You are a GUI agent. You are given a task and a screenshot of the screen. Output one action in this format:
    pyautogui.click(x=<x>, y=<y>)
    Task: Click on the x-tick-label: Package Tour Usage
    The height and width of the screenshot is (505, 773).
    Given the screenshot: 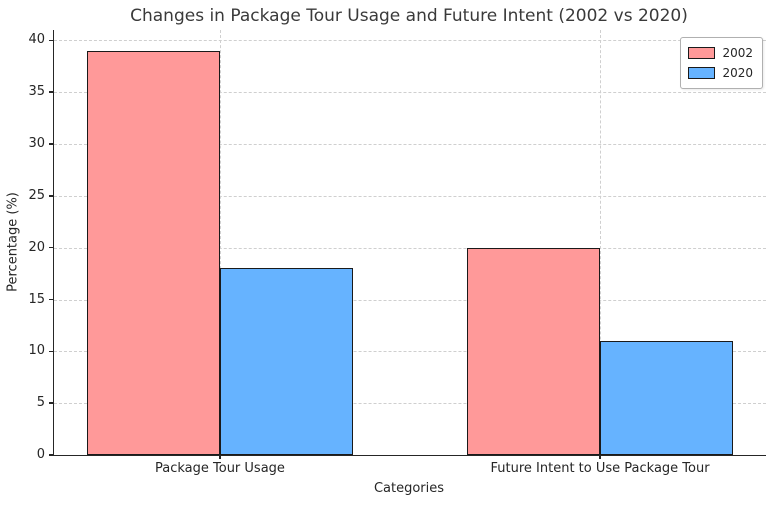 What is the action you would take?
    pyautogui.click(x=219, y=468)
    